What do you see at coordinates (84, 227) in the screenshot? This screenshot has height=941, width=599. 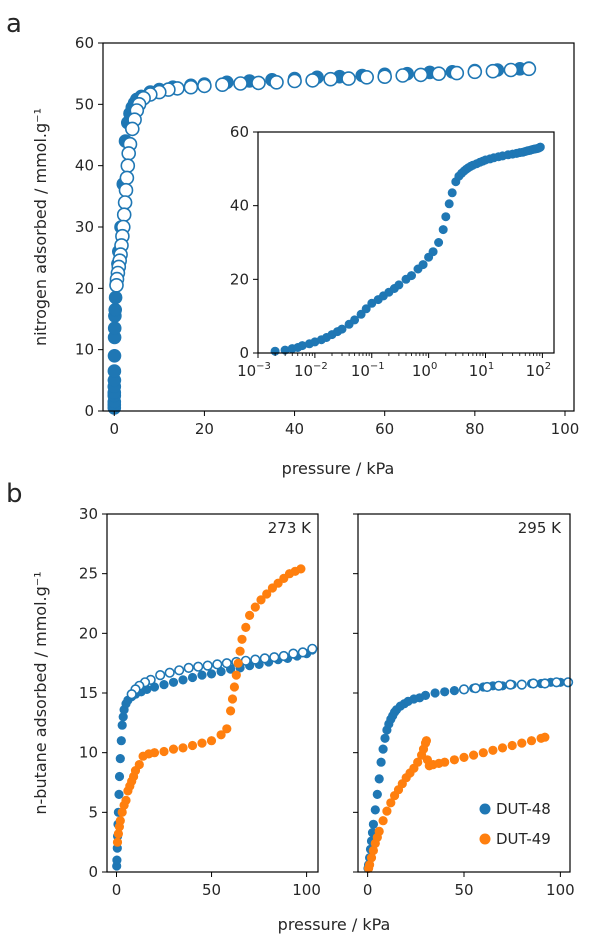 I see `y-tick-label: 30` at bounding box center [84, 227].